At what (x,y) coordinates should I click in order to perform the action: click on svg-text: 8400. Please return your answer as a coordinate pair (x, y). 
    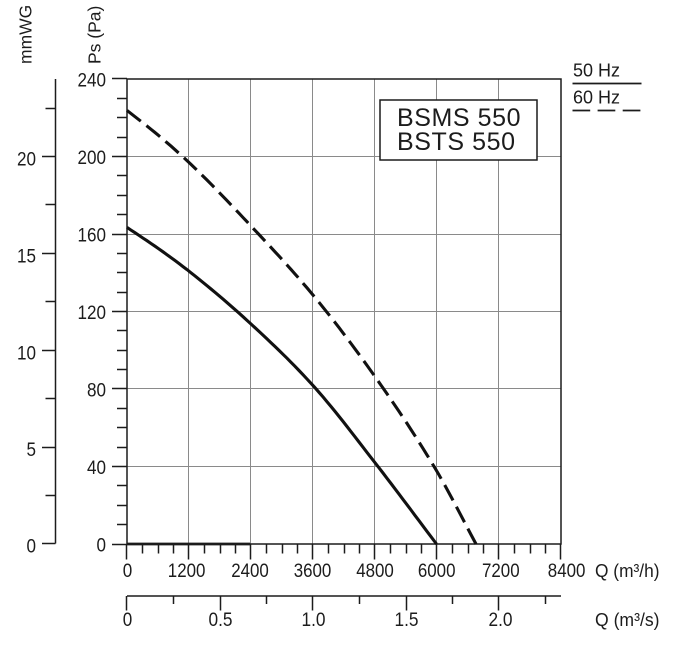
    Looking at the image, I should click on (567, 571).